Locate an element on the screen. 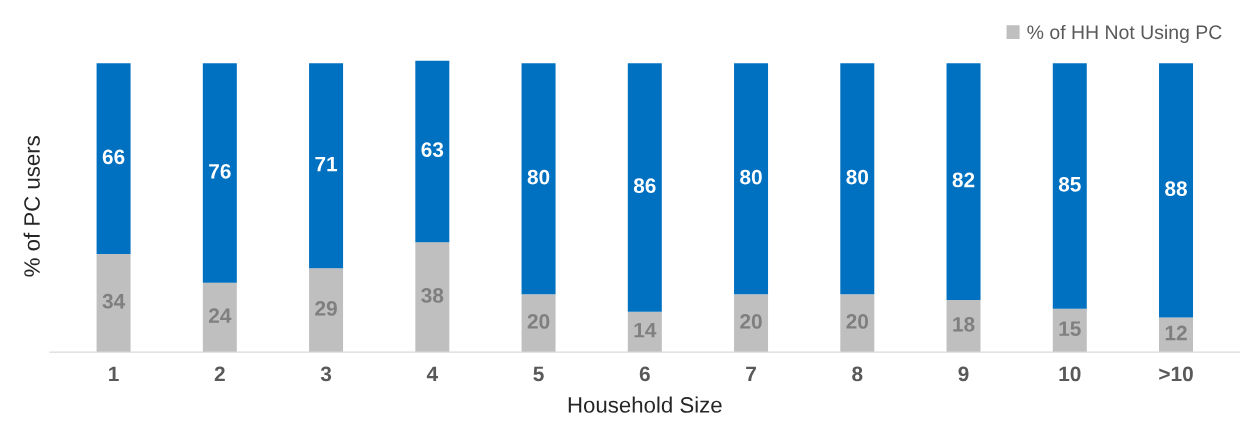 This screenshot has width=1246, height=432. data-label: 82 is located at coordinates (963, 180).